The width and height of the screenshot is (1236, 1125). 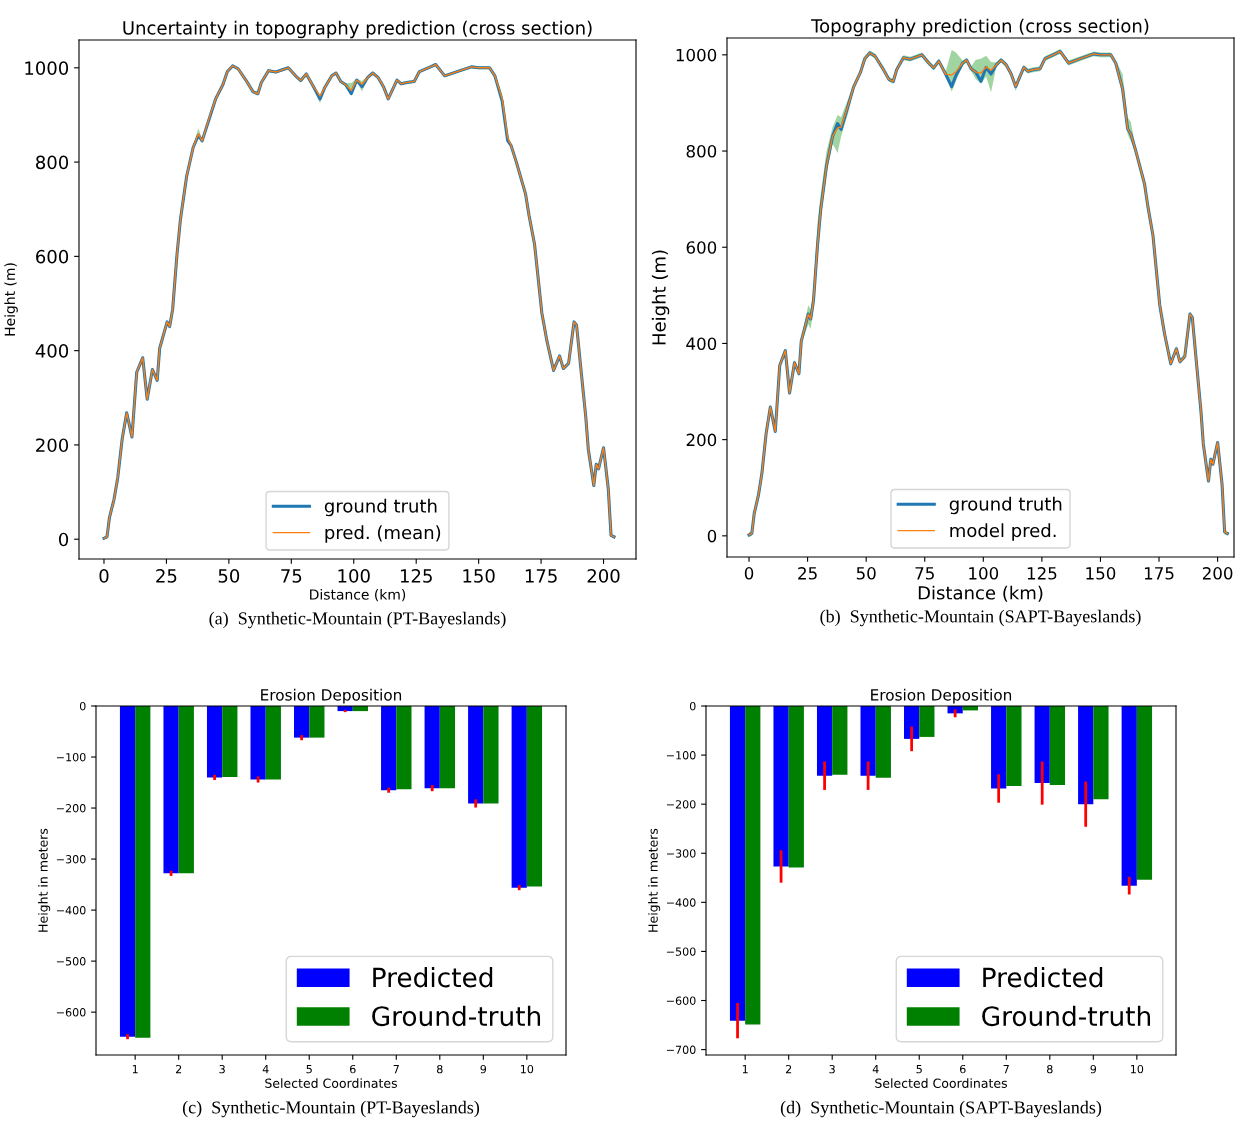 What do you see at coordinates (331, 1109) in the screenshot?
I see `text: (c) Synthetic-Mountain (PT-Bayeslands)` at bounding box center [331, 1109].